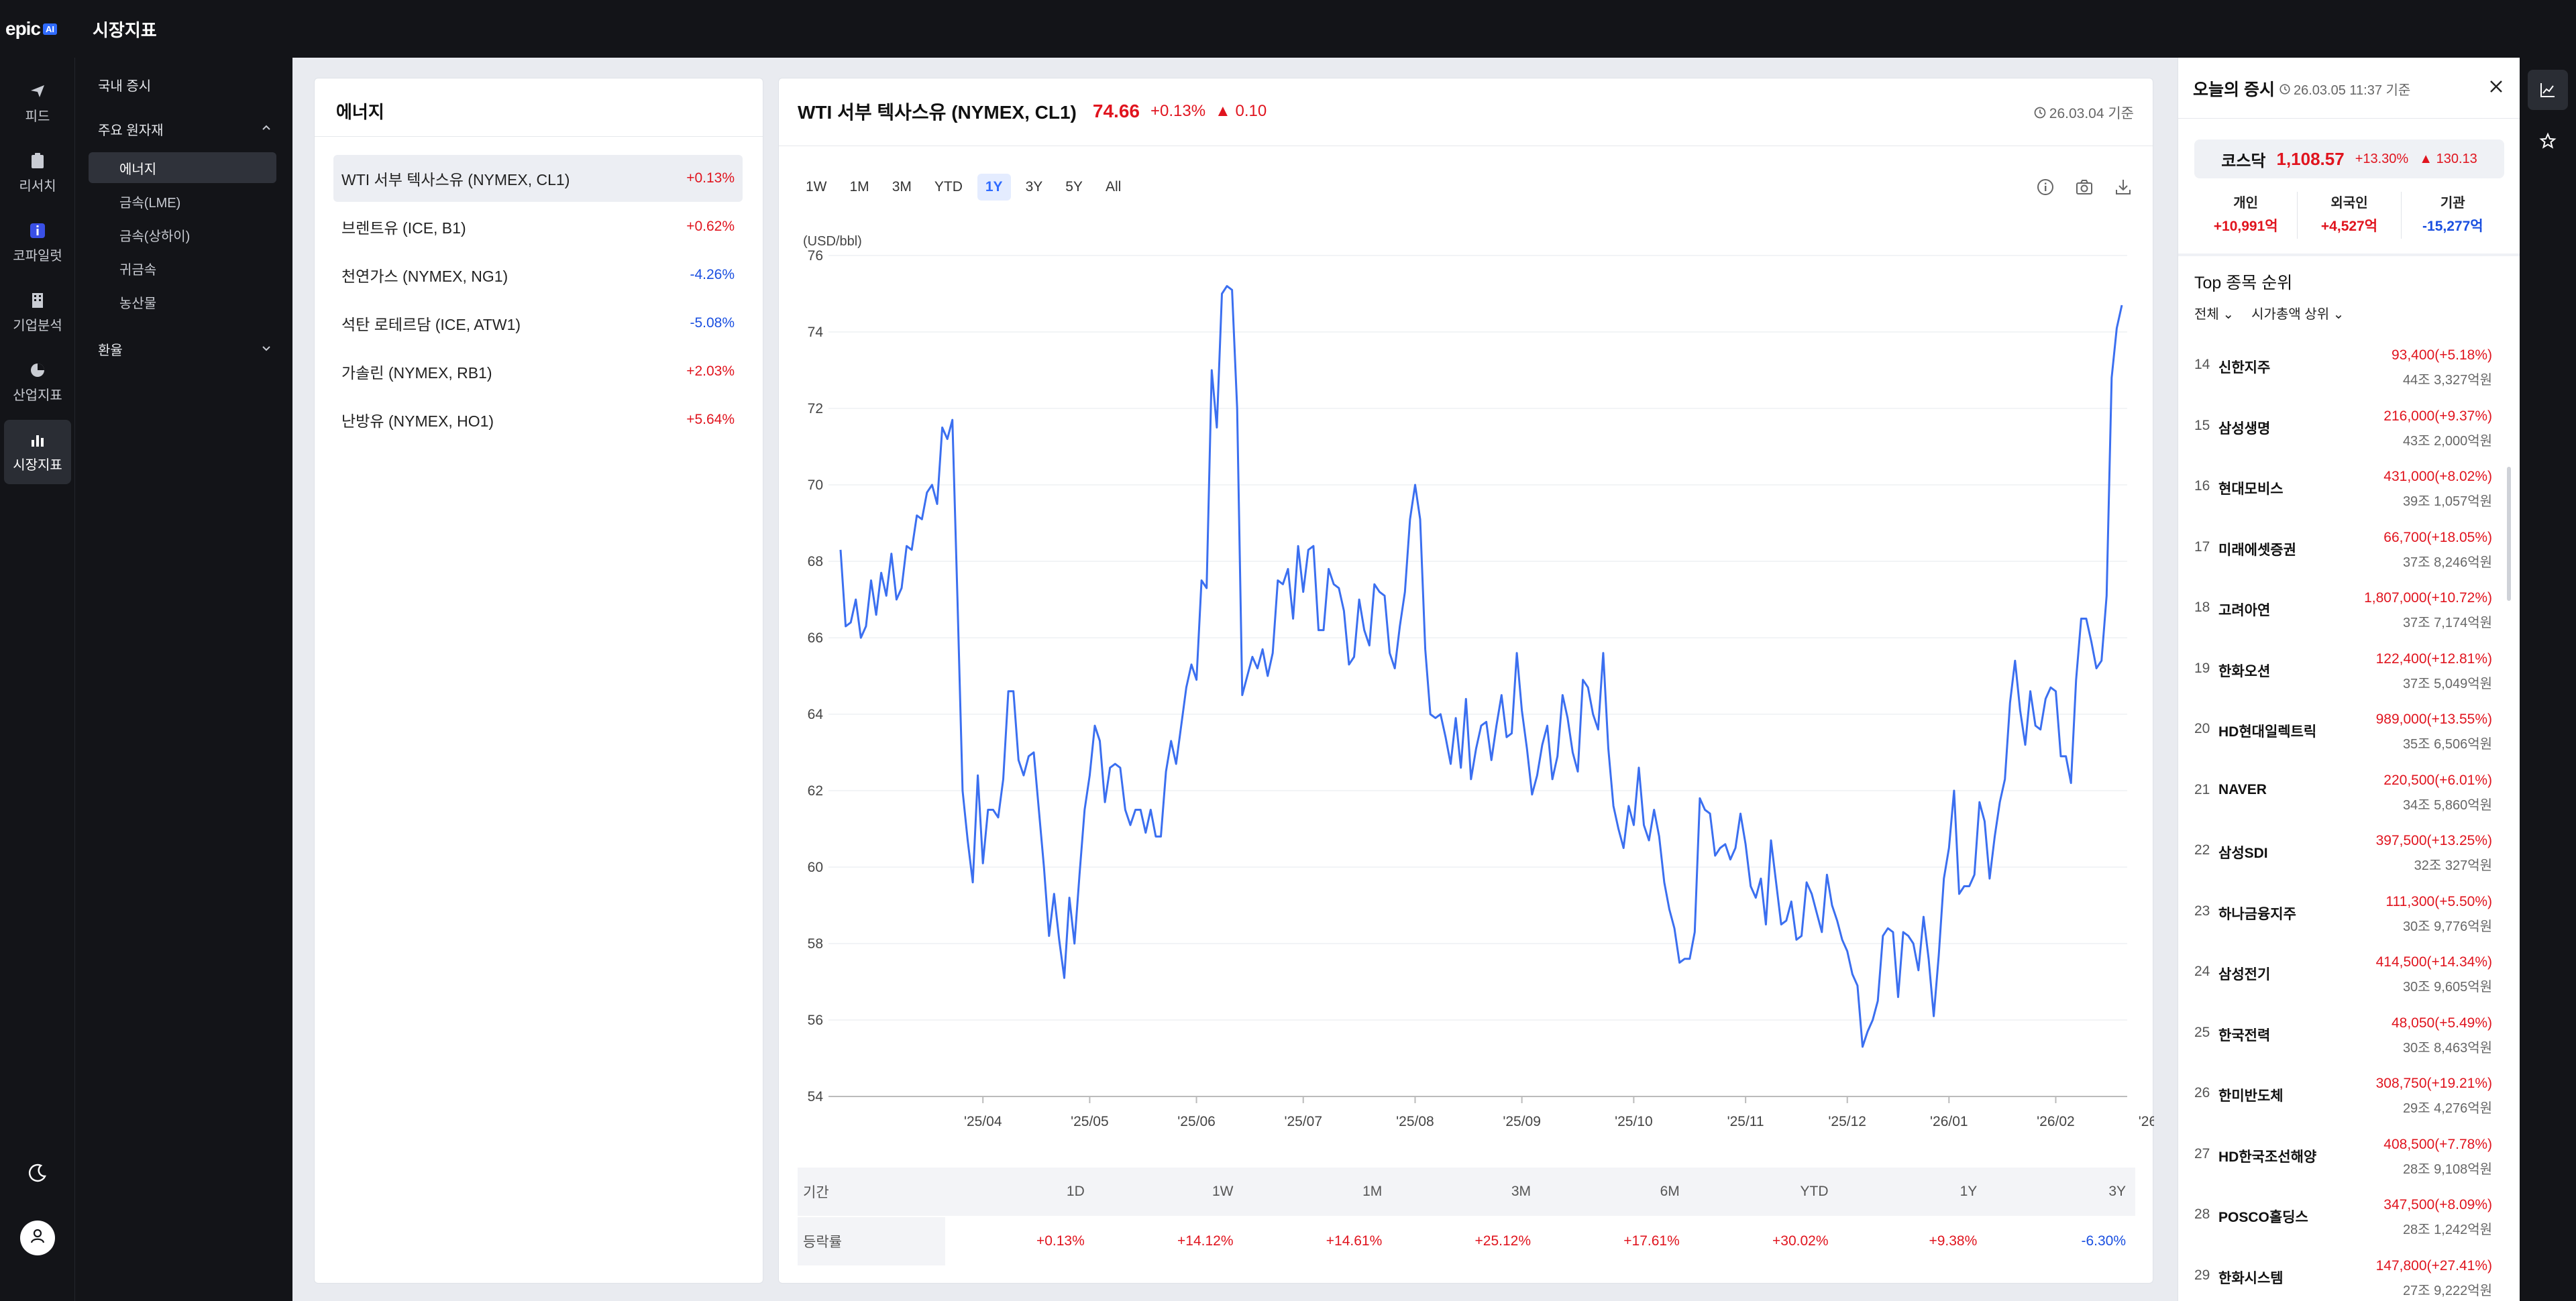 This screenshot has height=1301, width=2576. Describe the element at coordinates (2453, 865) in the screenshot. I see `stock-market-cap: 32조 327억원` at that location.